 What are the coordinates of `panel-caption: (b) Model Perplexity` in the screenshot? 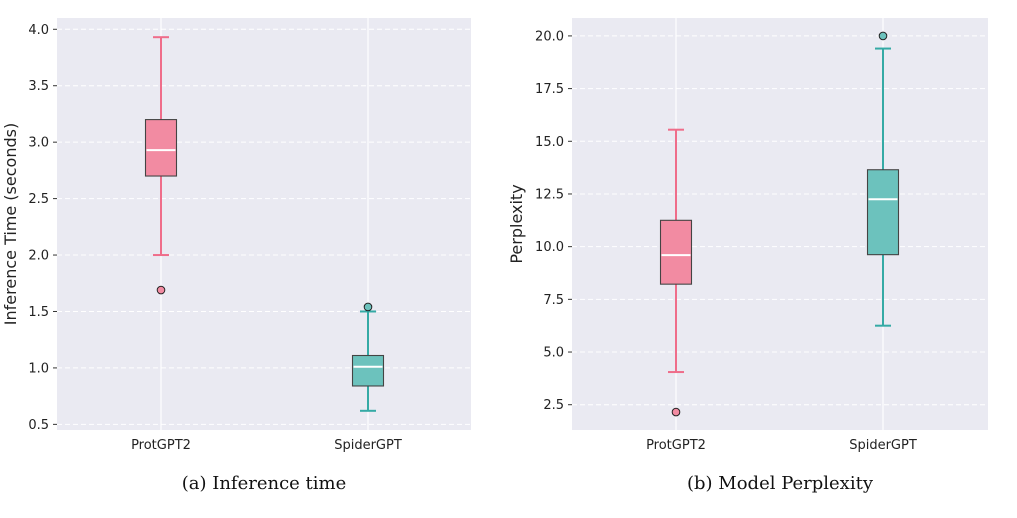 It's located at (780, 483).